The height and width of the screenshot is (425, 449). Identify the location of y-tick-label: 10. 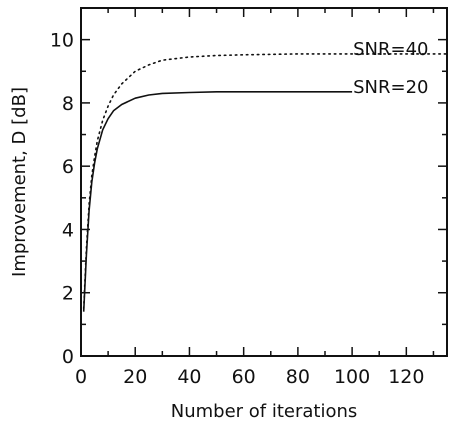
(62, 41).